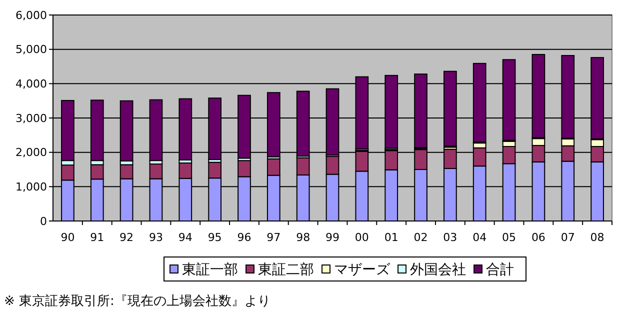  What do you see at coordinates (31, 49) in the screenshot?
I see `y-tick-label: 5,000` at bounding box center [31, 49].